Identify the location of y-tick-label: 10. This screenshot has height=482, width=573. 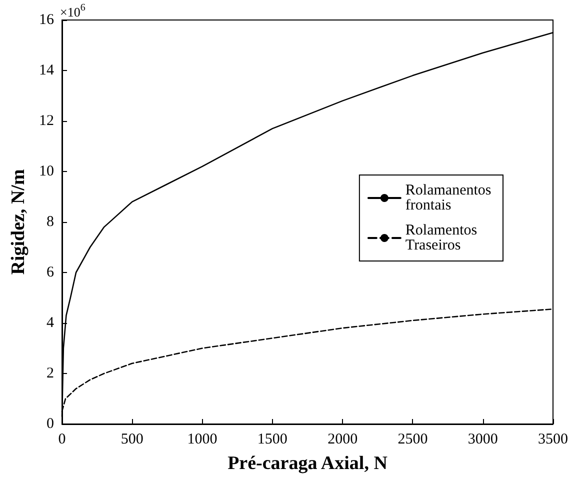
(46, 172).